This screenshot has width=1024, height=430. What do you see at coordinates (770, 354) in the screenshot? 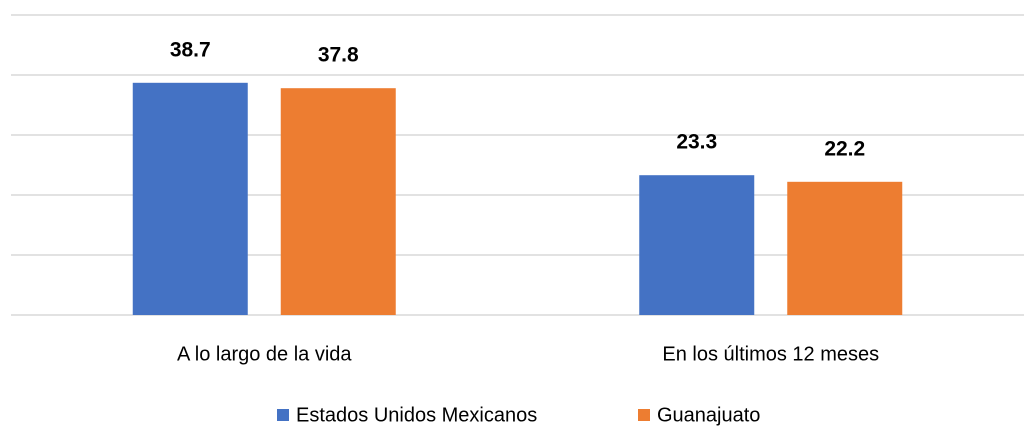
I see `x-tick-label: En los últimos 12 meses` at bounding box center [770, 354].